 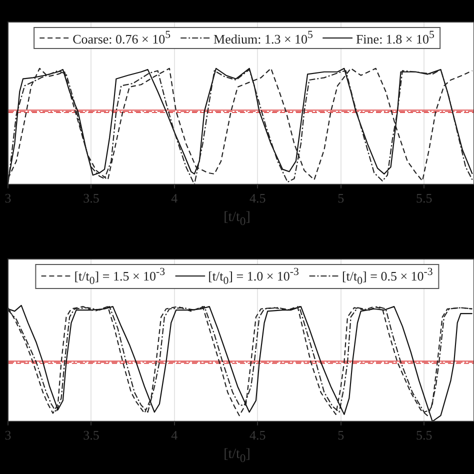 I want to click on legend-label: [t/t$_{0}$] = 1.5 × 10$^{-3}$, so click(x=120, y=276).